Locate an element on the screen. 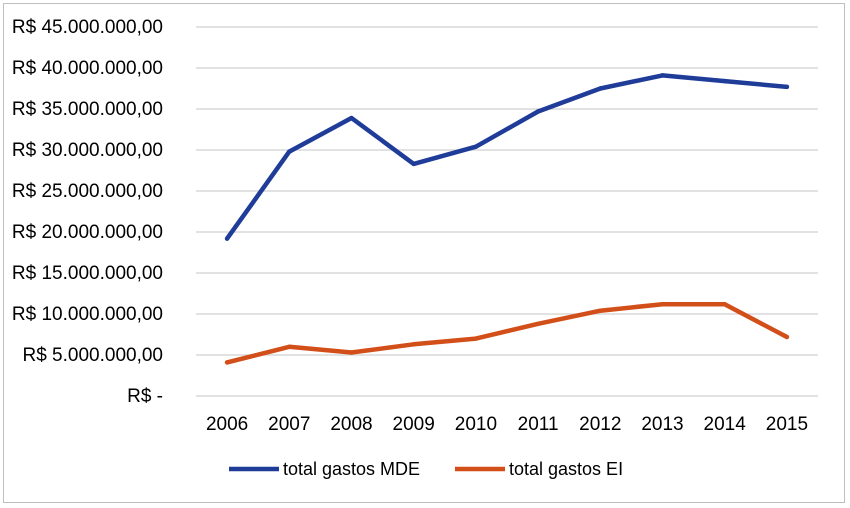  x-tick-label: 2007 is located at coordinates (289, 424).